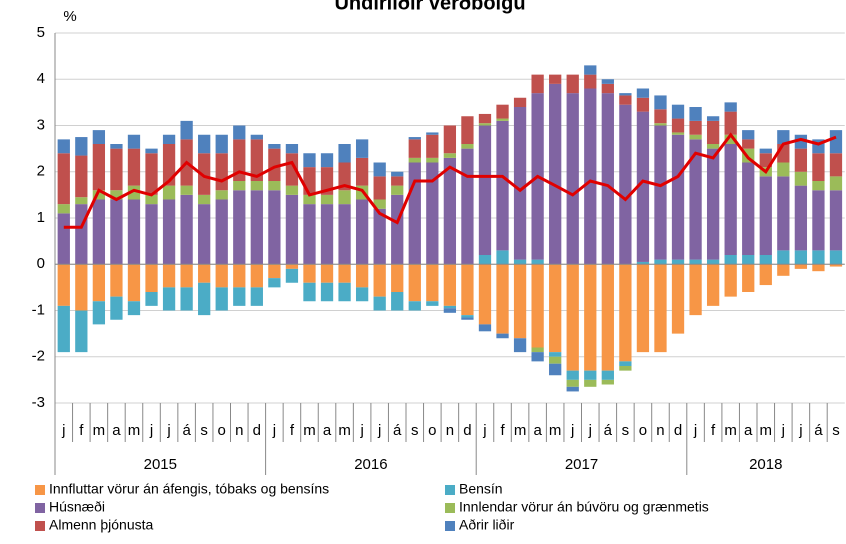  Describe the element at coordinates (38, 309) in the screenshot. I see `y-tick-label: -1` at that location.